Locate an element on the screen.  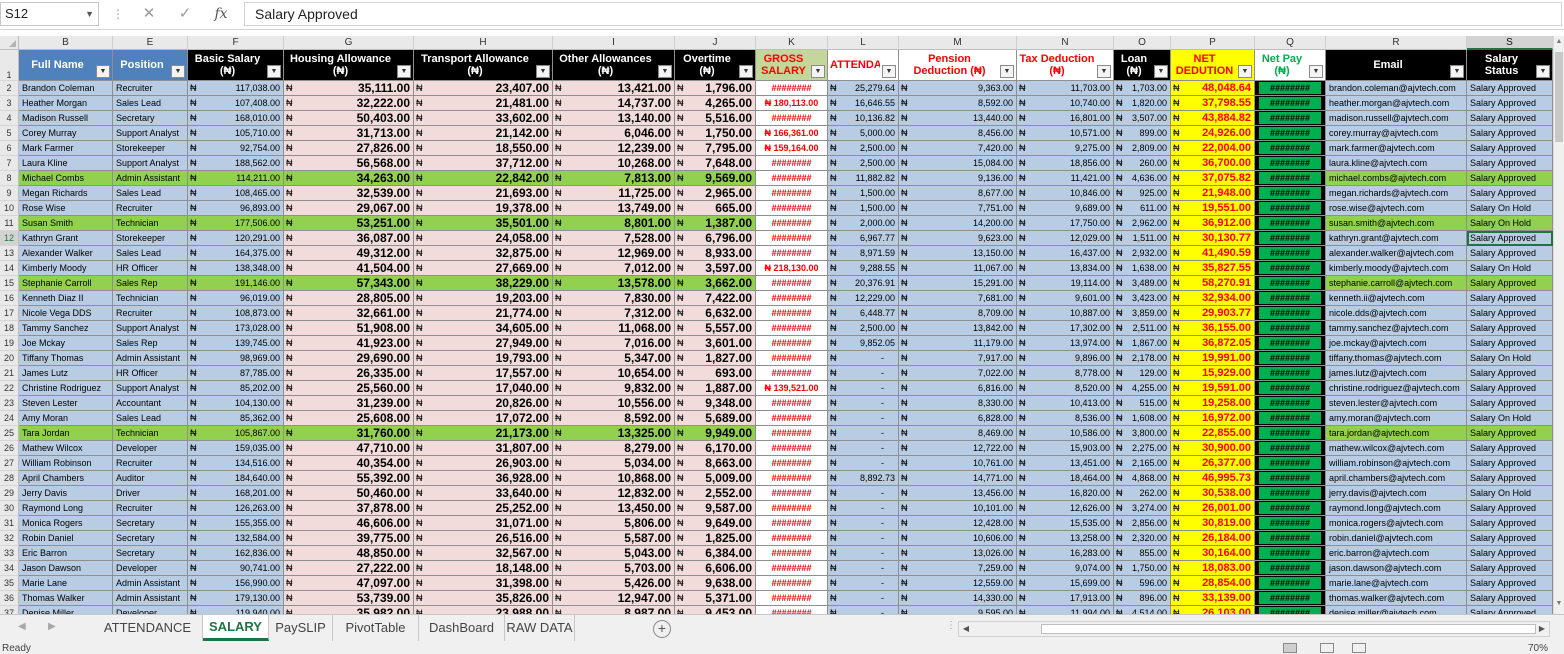
table-cell-email: william.robinson@ajvtech.com is located at coordinates (1396, 463).